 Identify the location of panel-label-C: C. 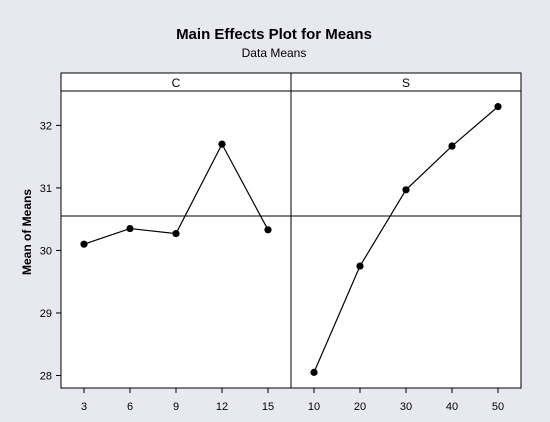
(176, 83).